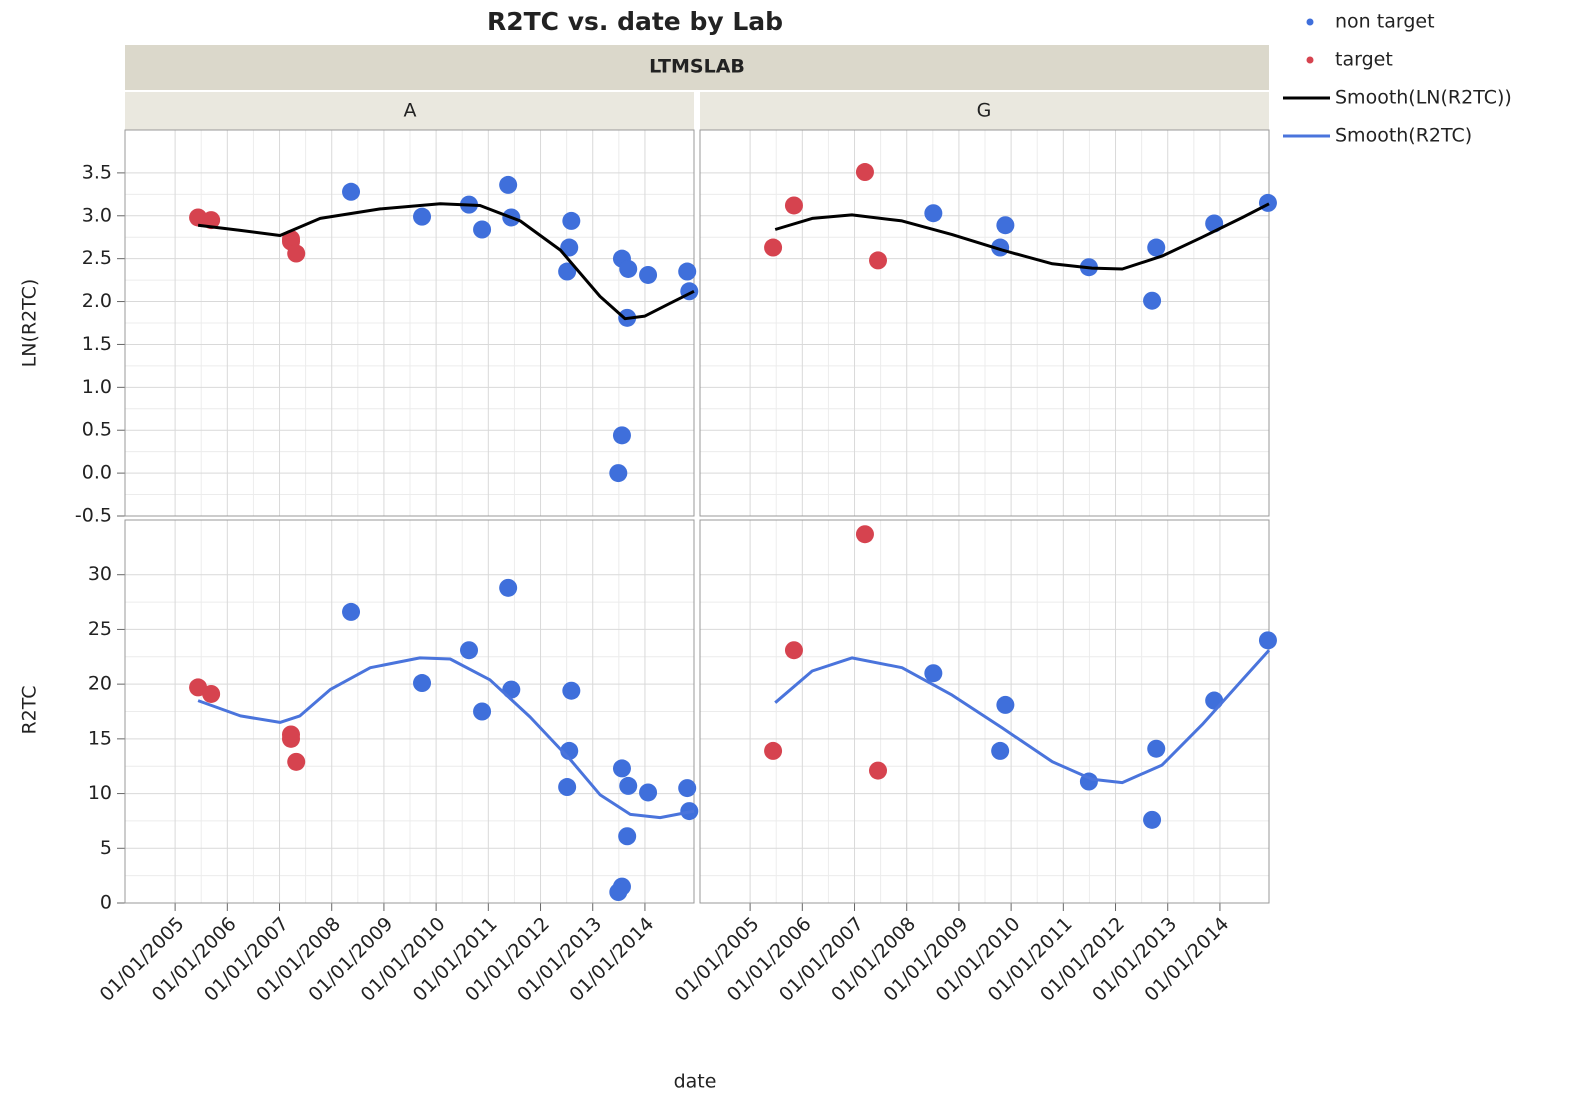 The width and height of the screenshot is (1588, 1110). Describe the element at coordinates (1364, 60) in the screenshot. I see `legend-label: target` at that location.